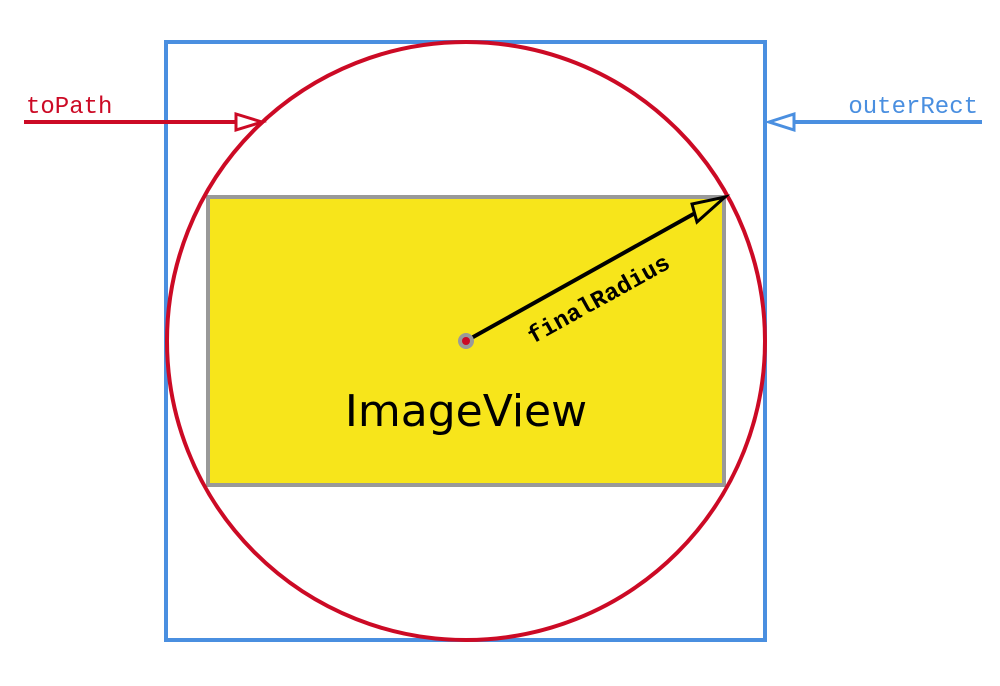 The image size is (1000, 686). I want to click on to-path-arrowhead, so click(251, 122).